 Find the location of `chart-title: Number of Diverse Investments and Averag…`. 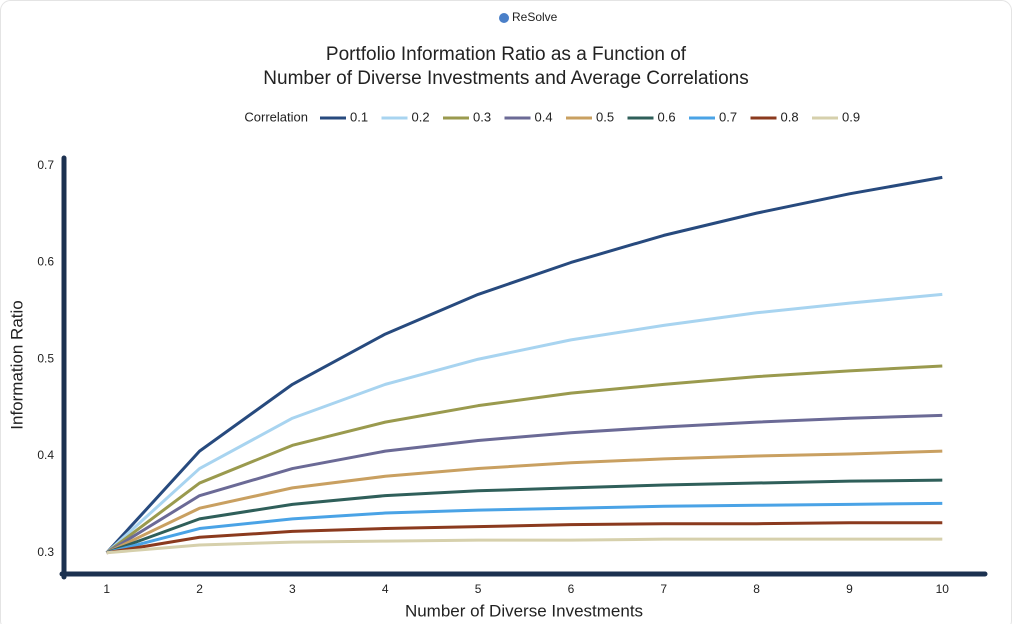

chart-title: Number of Diverse Investments and Averag… is located at coordinates (505, 78).